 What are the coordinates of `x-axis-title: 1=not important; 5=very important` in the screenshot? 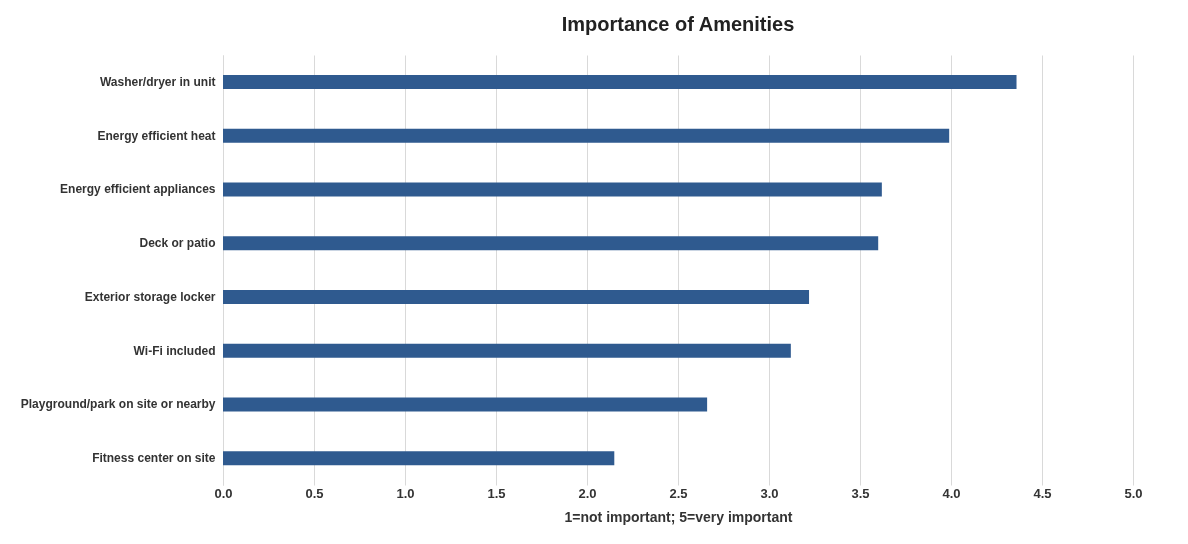 It's located at (678, 516).